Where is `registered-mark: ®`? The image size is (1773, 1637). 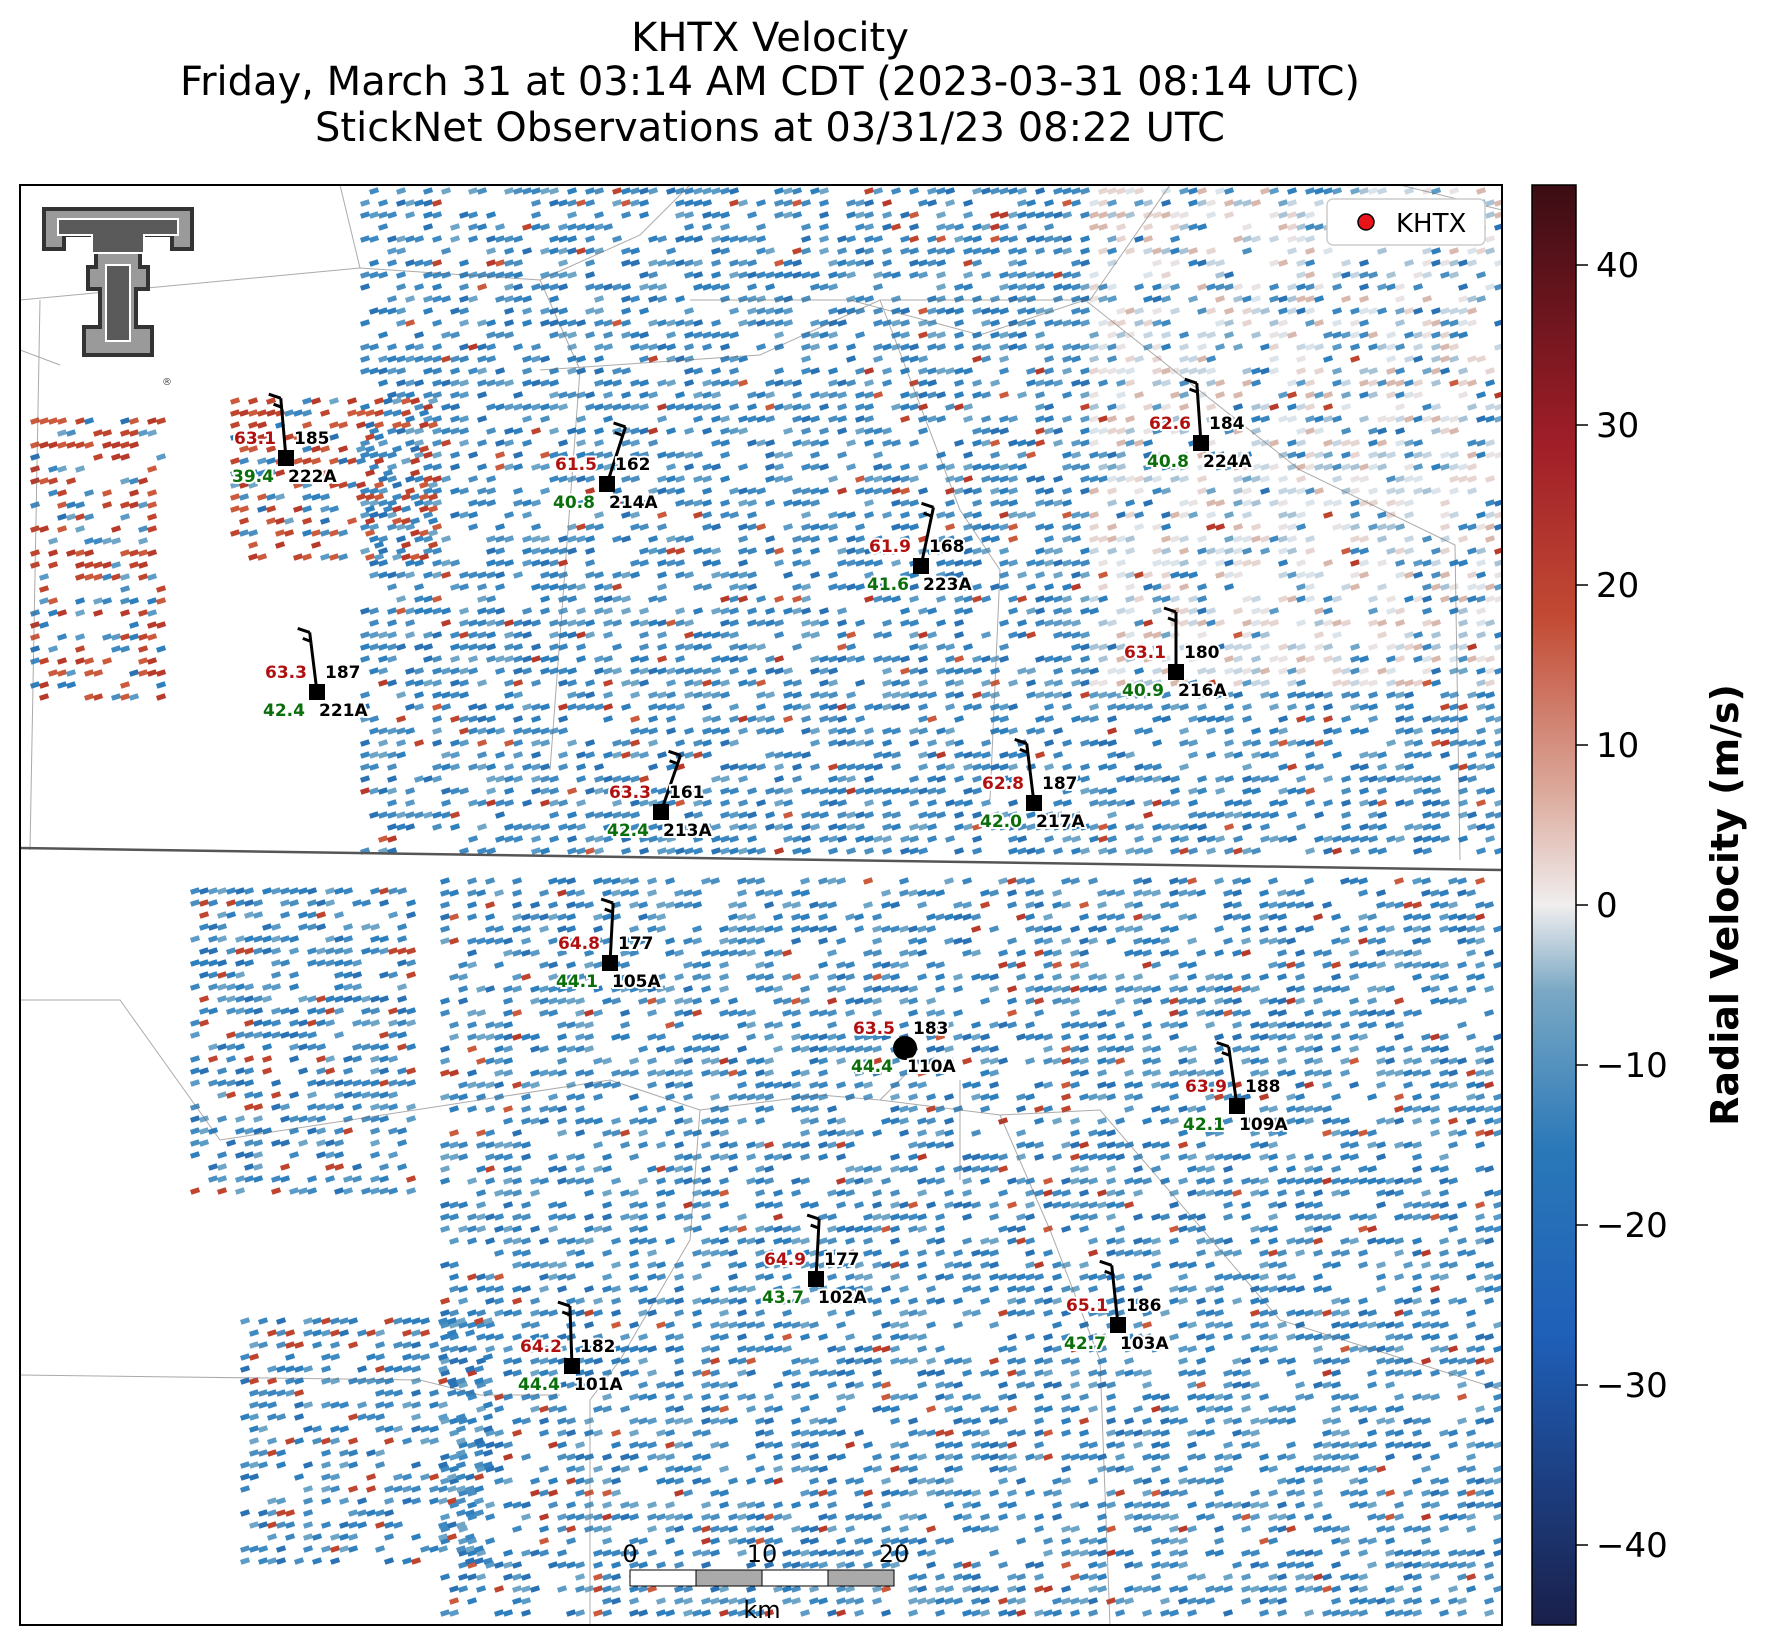 registered-mark: ® is located at coordinates (167, 382).